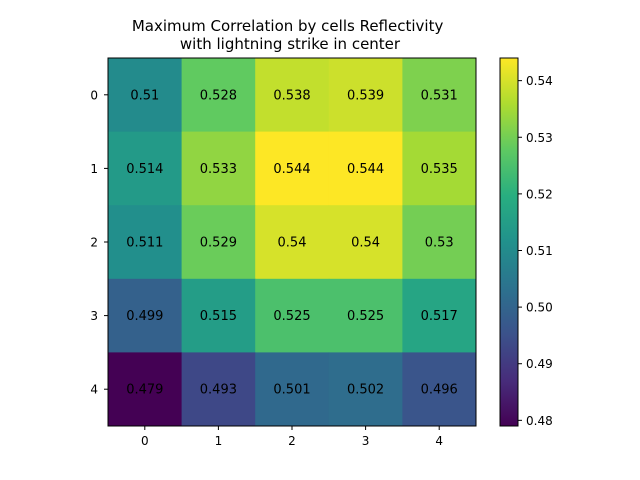 The image size is (640, 480). I want to click on x-tick-label: 1, so click(219, 441).